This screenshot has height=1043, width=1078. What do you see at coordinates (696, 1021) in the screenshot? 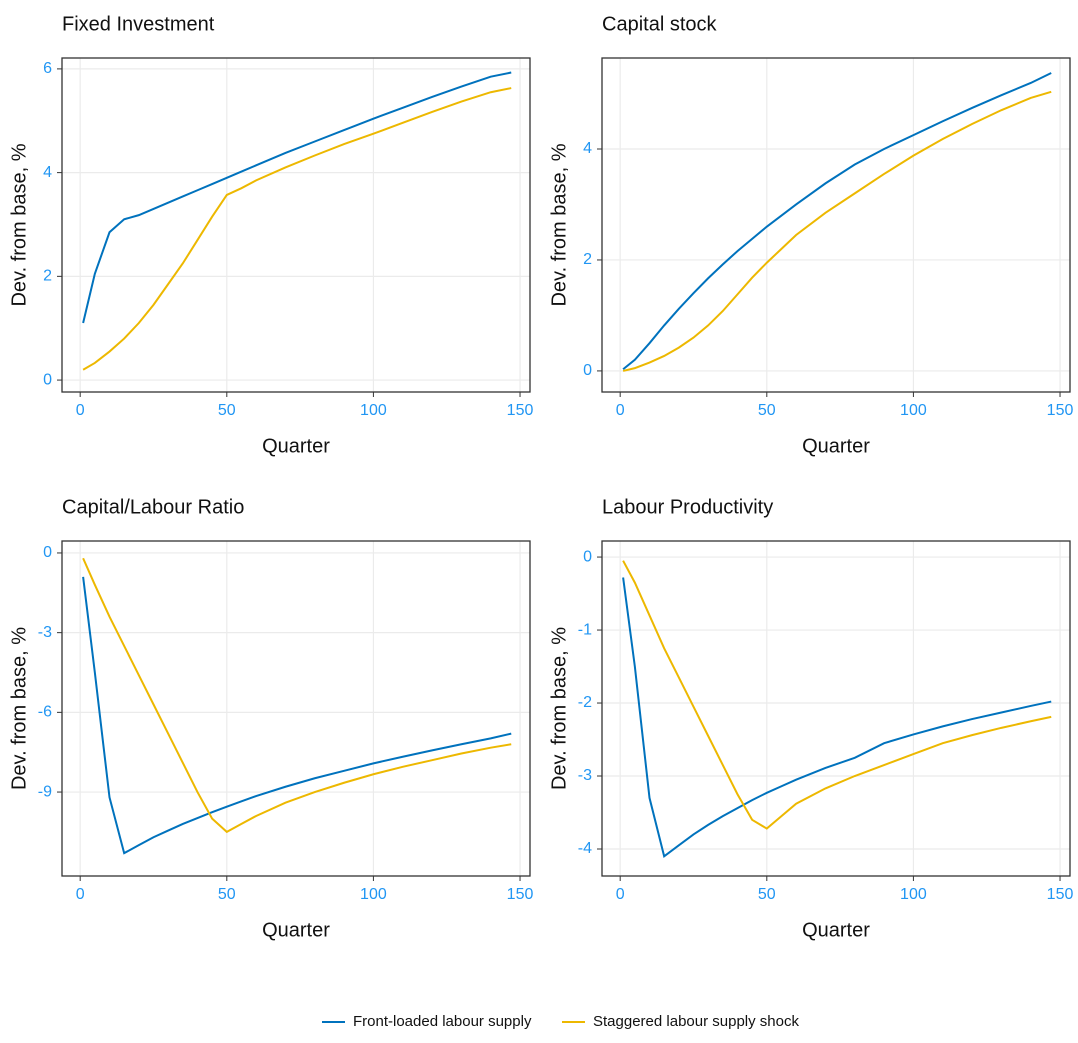
I see `legend-label: Staggered labour supply shock` at bounding box center [696, 1021].